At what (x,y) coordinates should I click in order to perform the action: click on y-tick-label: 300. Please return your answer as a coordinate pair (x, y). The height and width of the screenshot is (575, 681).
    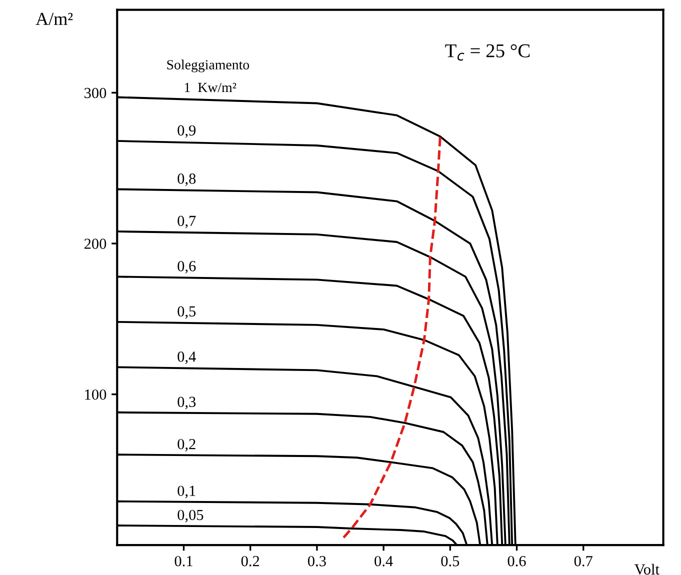
    Looking at the image, I should click on (95, 93).